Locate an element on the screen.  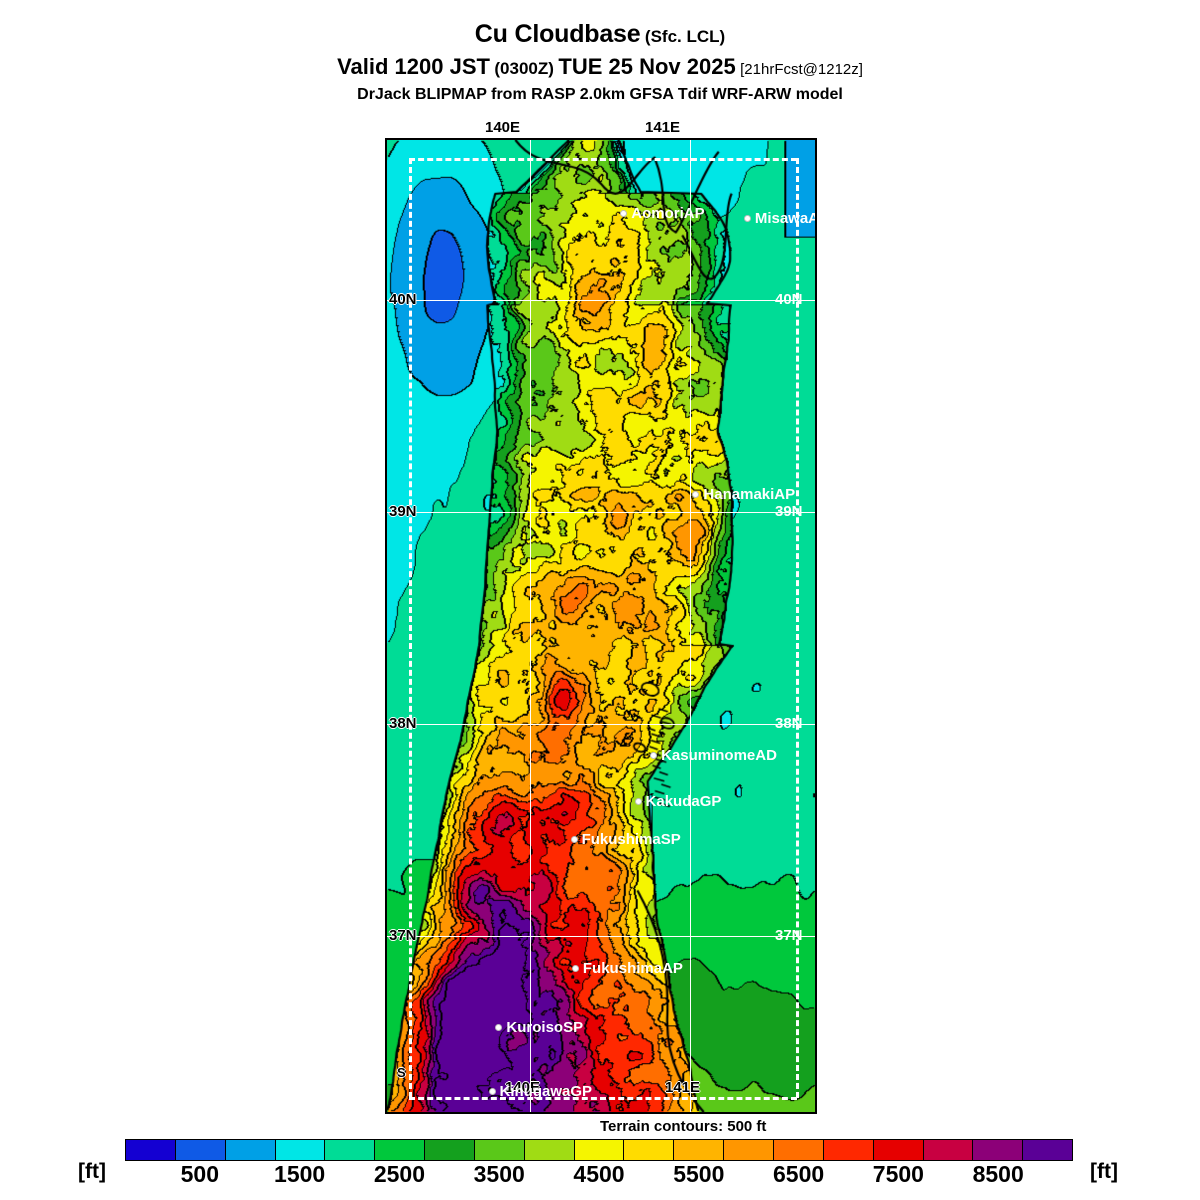
title-line-main: Cu Cloudbase (Sfc. LCL) is located at coordinates (600, 34).